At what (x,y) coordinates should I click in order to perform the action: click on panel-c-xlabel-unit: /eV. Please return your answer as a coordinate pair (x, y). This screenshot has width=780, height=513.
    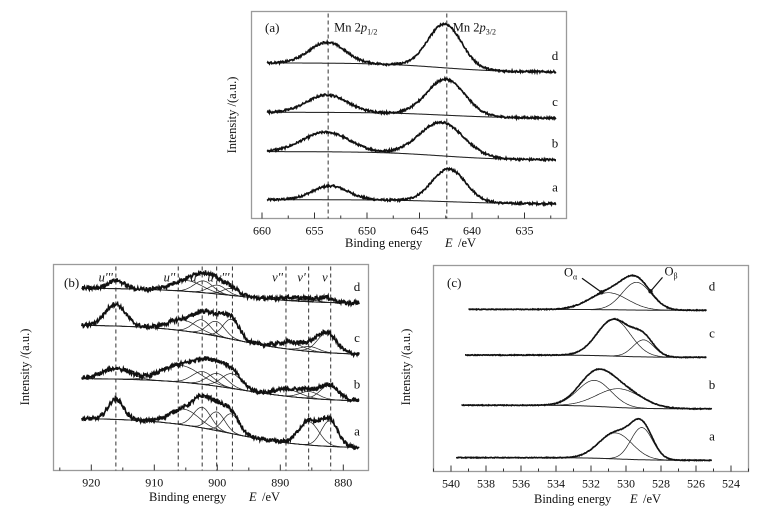
    Looking at the image, I should click on (652, 499).